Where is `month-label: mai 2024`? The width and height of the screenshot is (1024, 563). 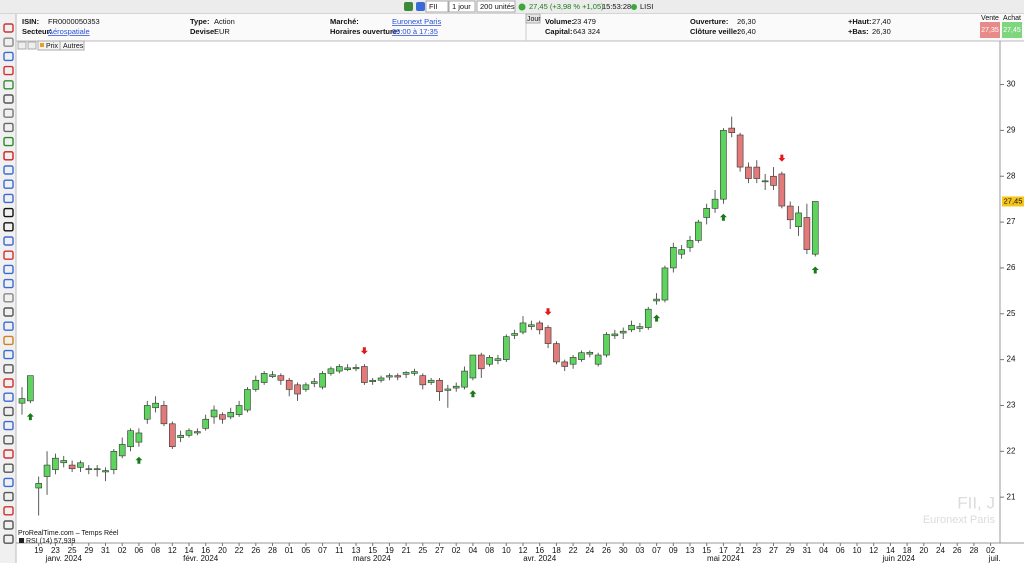 month-label: mai 2024 is located at coordinates (723, 558).